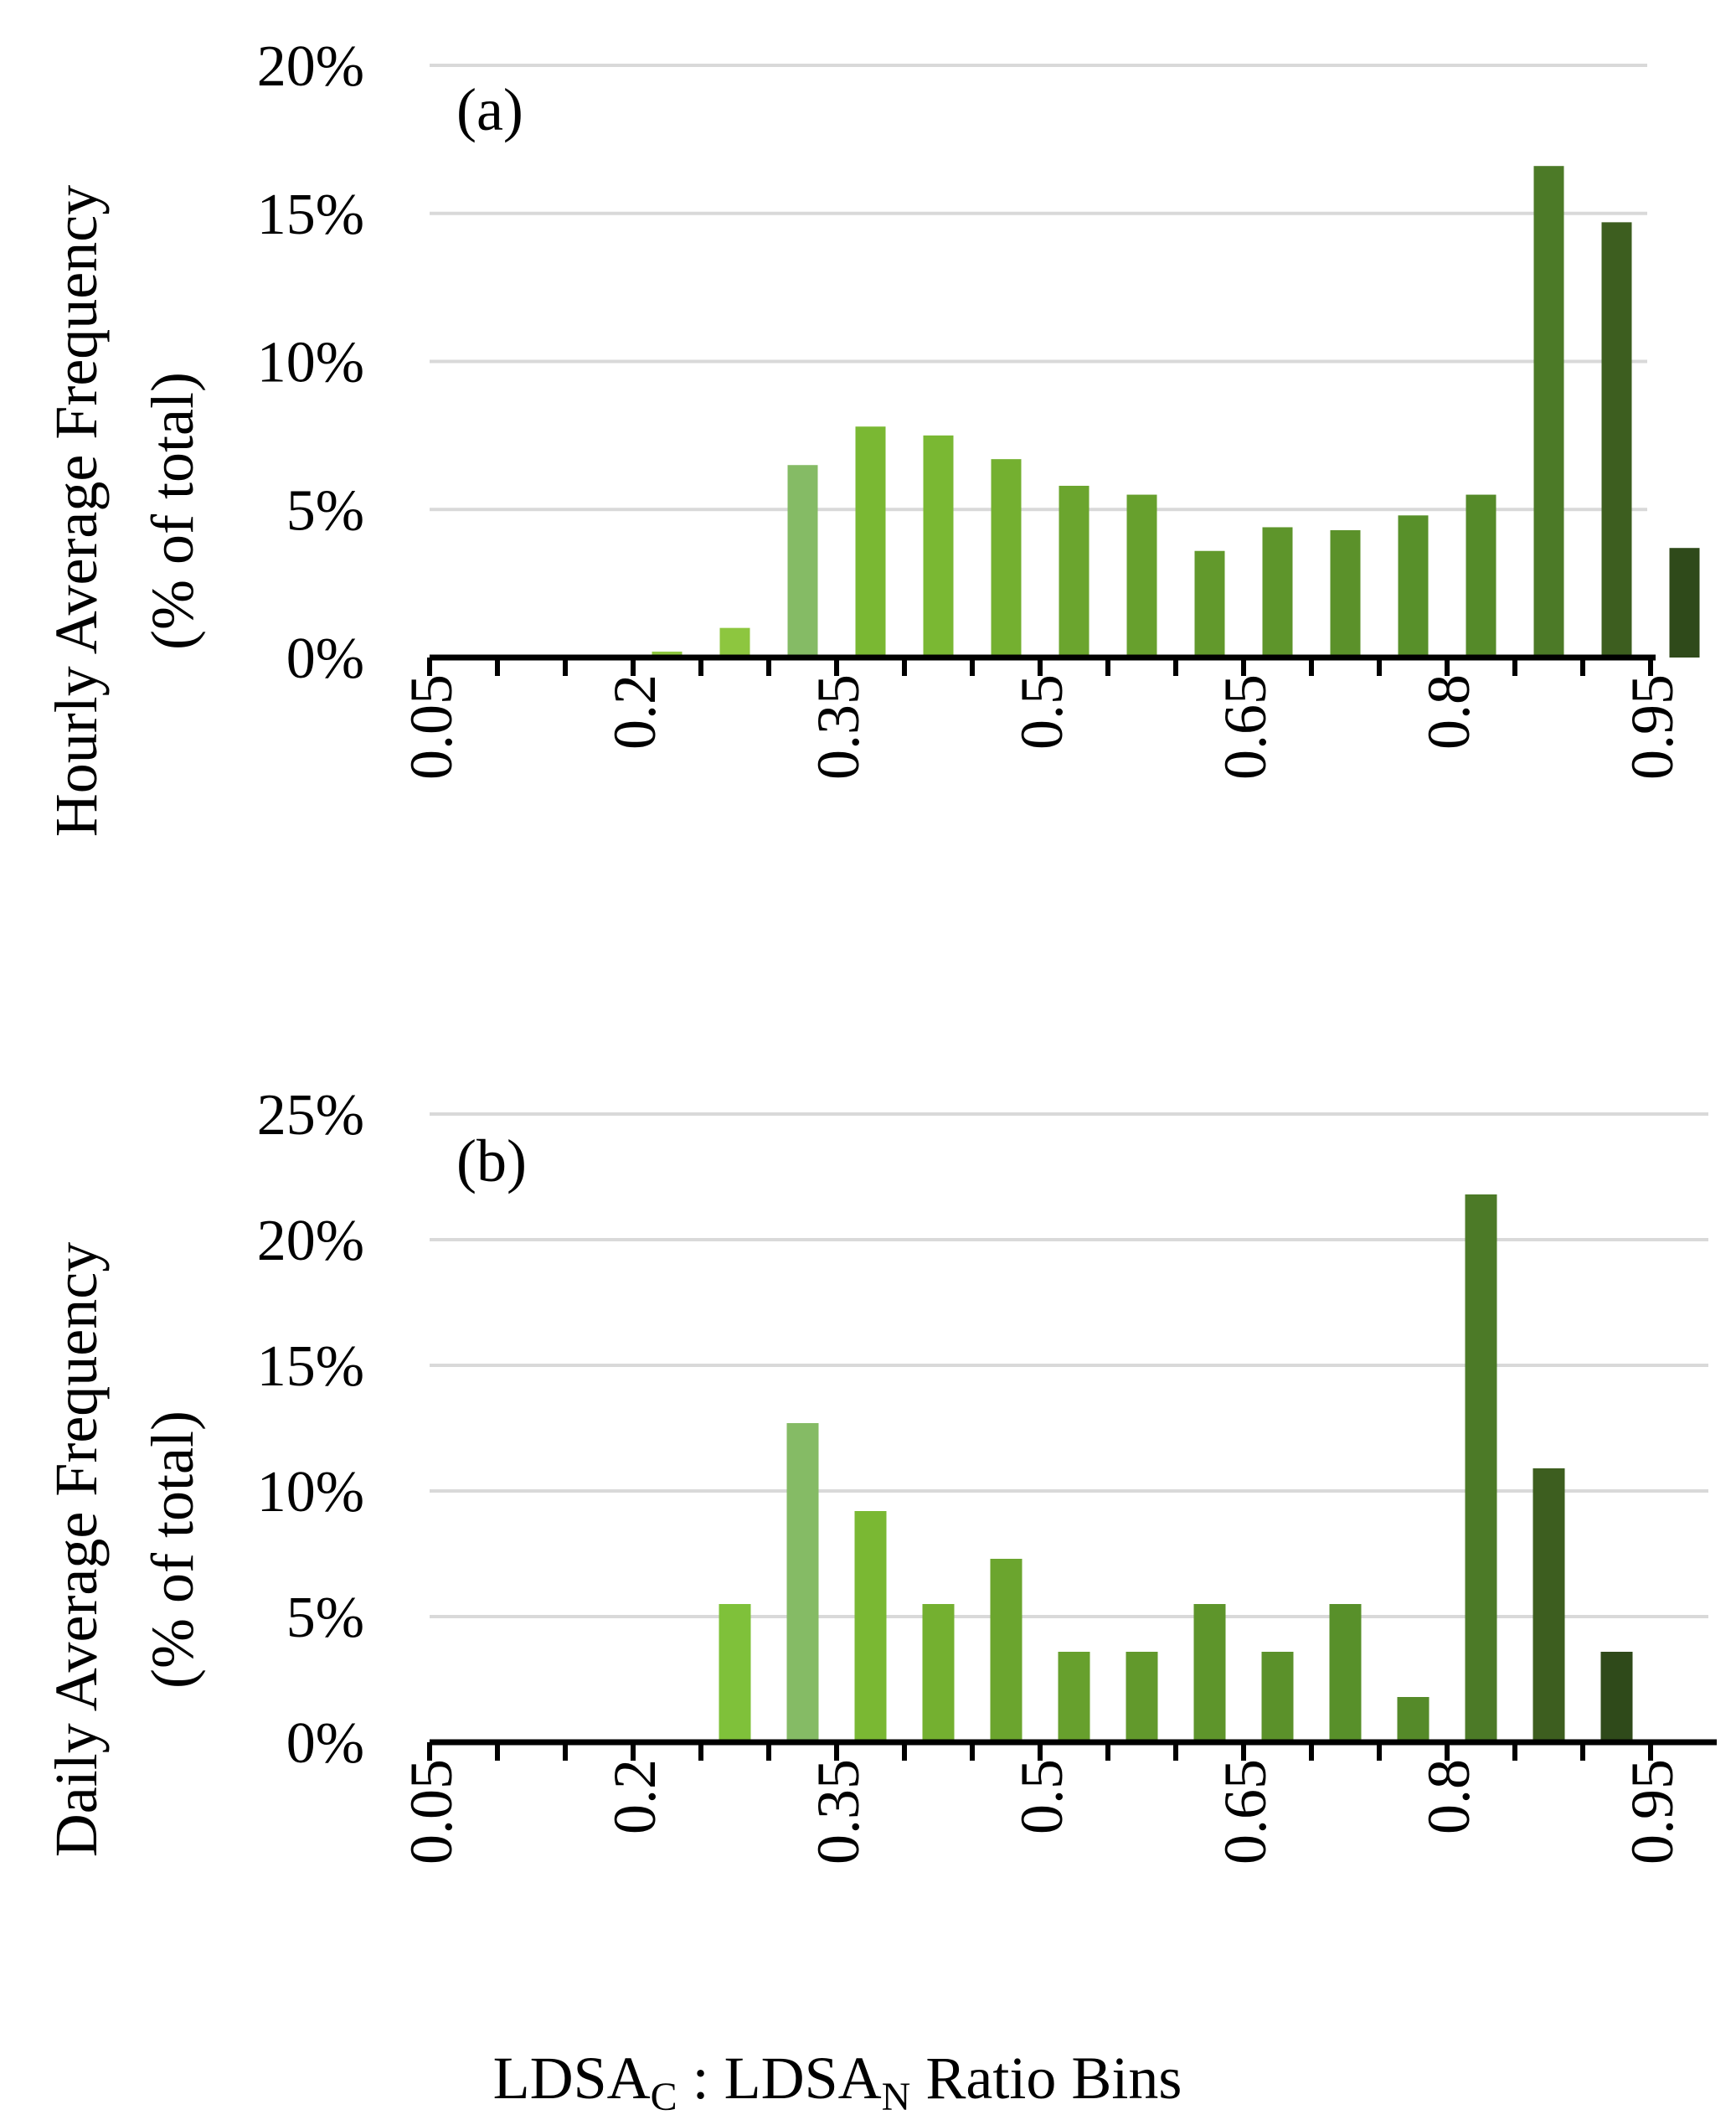  I want to click on panel-a-x-axis, so click(1041, 665).